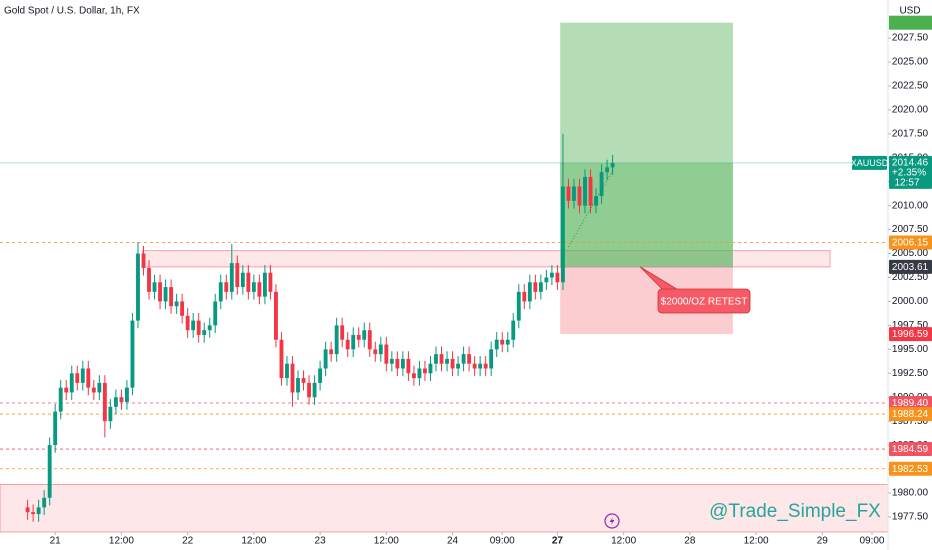 The image size is (932, 550). I want to click on x-tick-label: 28, so click(690, 541).